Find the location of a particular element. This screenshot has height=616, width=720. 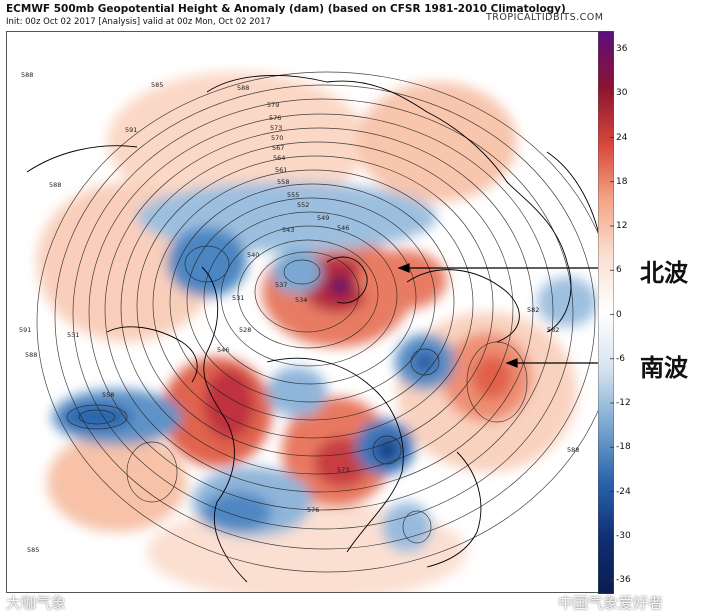

colorbar-tick-label: 0 is located at coordinates (619, 314).